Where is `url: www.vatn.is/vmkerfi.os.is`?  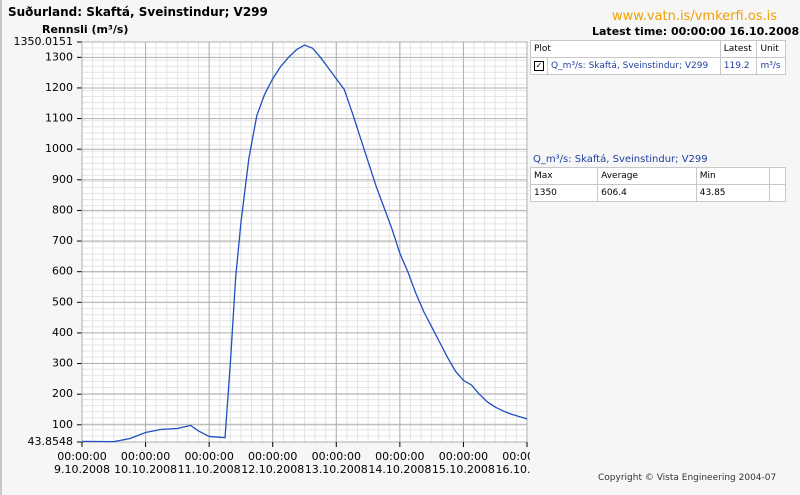
url: www.vatn.is/vmkerfi.os.is is located at coordinates (695, 16).